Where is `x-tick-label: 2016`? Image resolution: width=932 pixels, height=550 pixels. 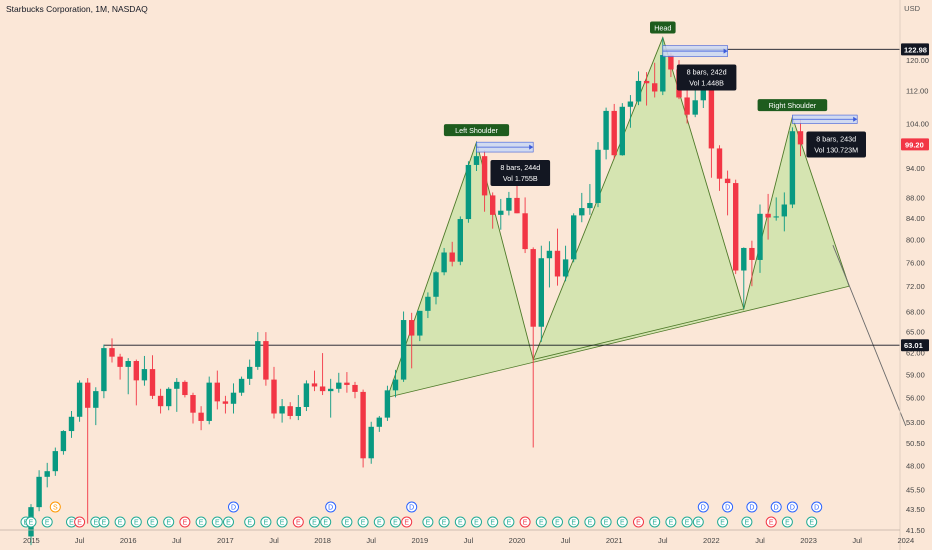 x-tick-label: 2016 is located at coordinates (128, 540).